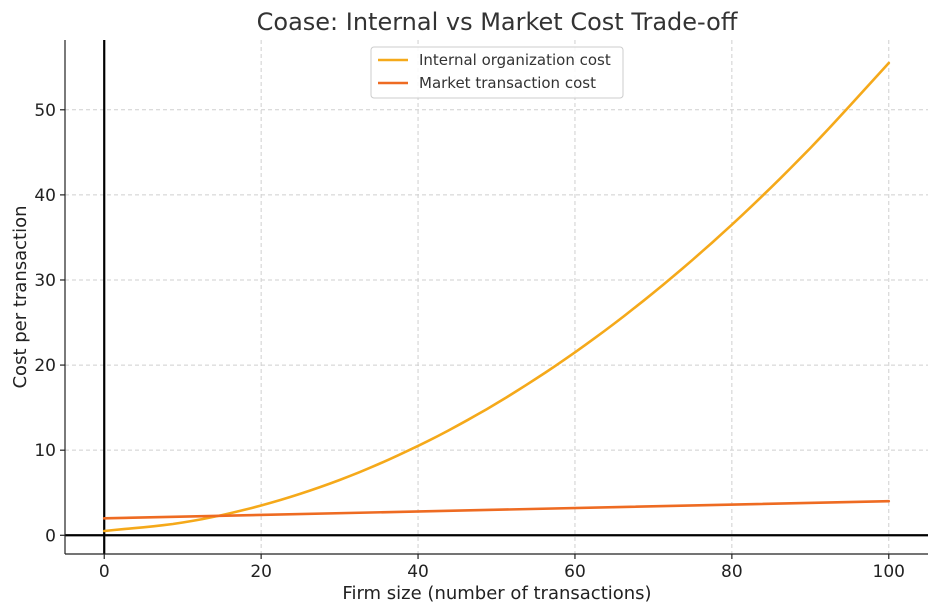 The height and width of the screenshot is (614, 940). What do you see at coordinates (575, 572) in the screenshot?
I see `x-tick-label: 60` at bounding box center [575, 572].